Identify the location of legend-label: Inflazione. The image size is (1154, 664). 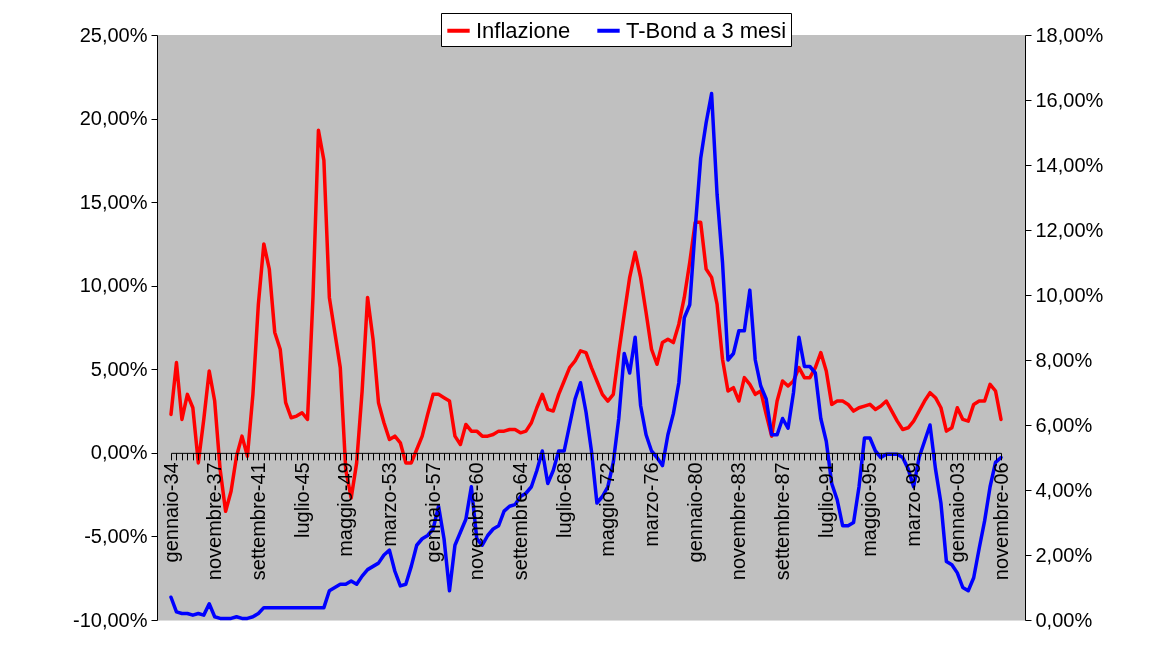
(523, 30).